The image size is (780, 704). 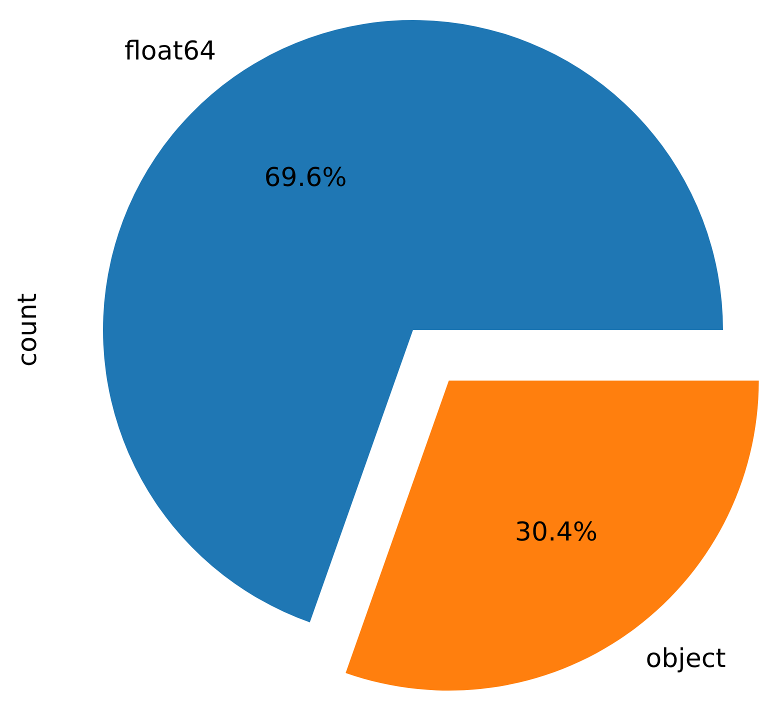 What do you see at coordinates (170, 51) in the screenshot?
I see `slice-label: float64` at bounding box center [170, 51].